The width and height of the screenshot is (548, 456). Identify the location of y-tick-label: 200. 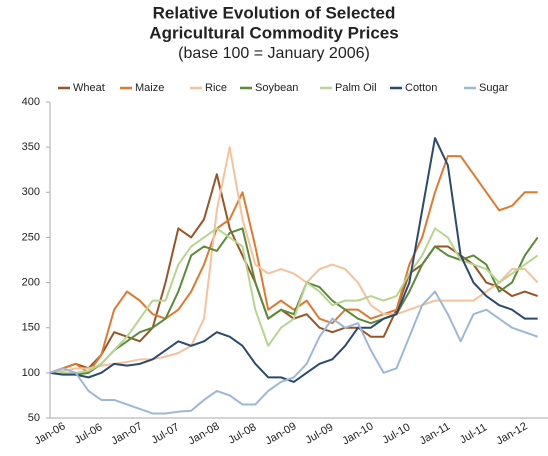
(31, 282).